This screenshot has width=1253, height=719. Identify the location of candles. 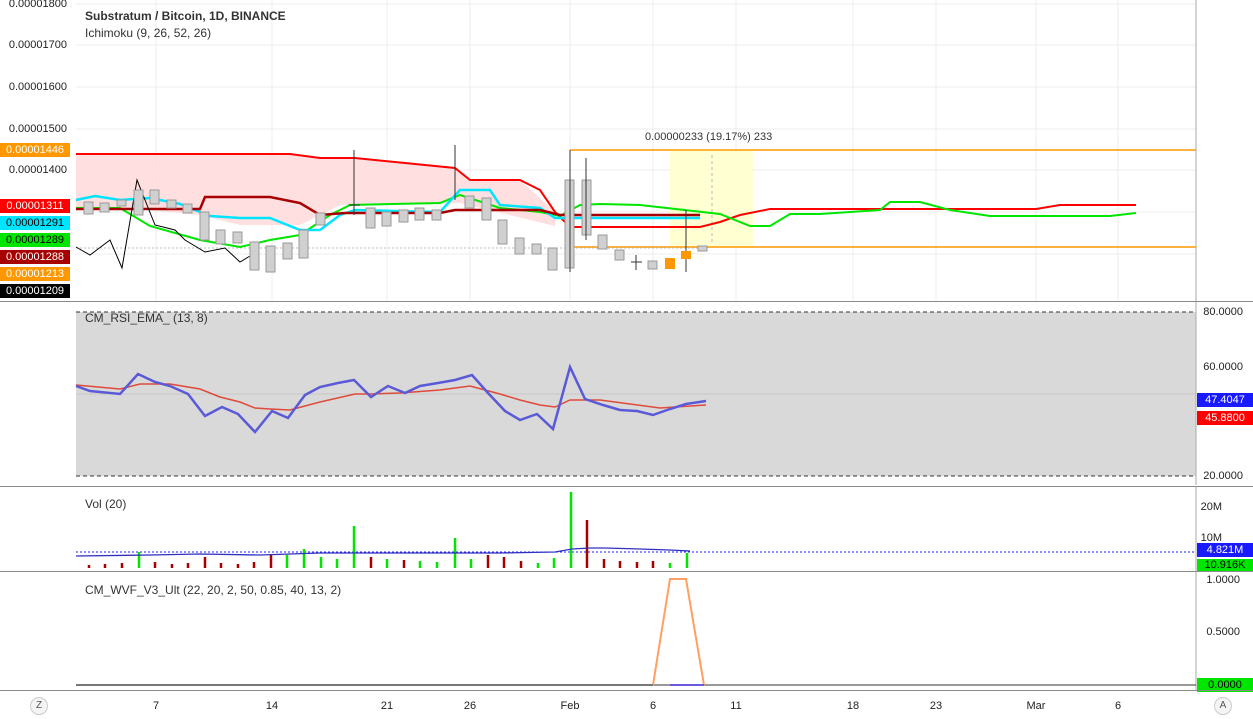
(395, 226).